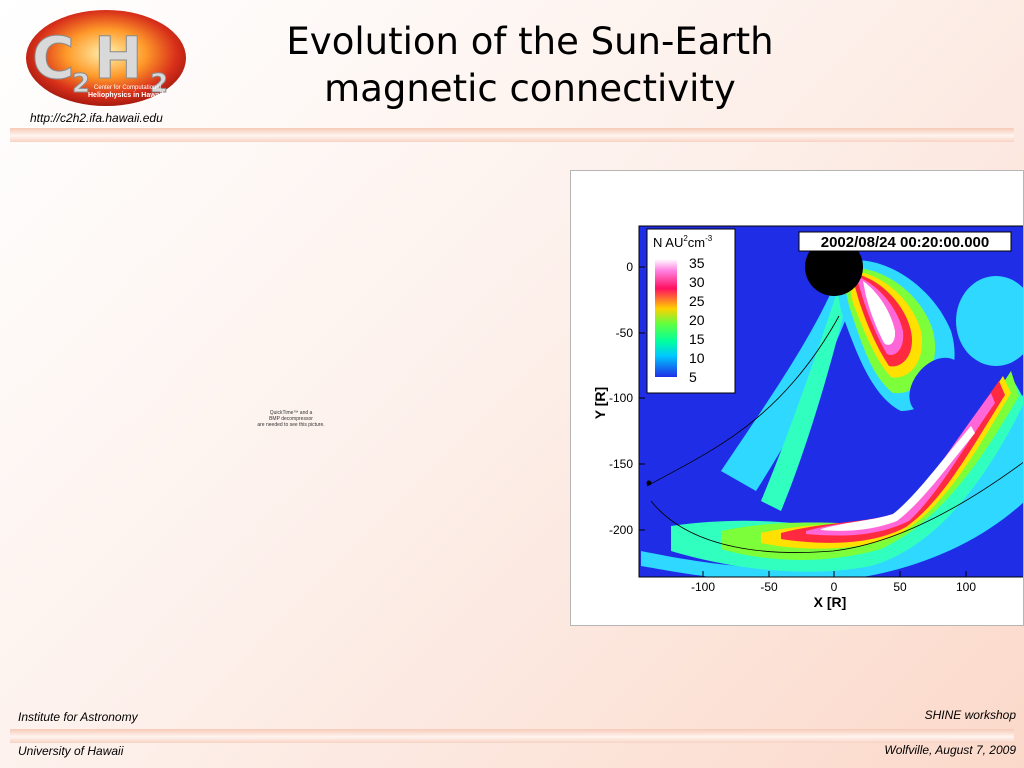 The width and height of the screenshot is (1024, 768). I want to click on placeholder-line-2: BMP decompressor, so click(291, 419).